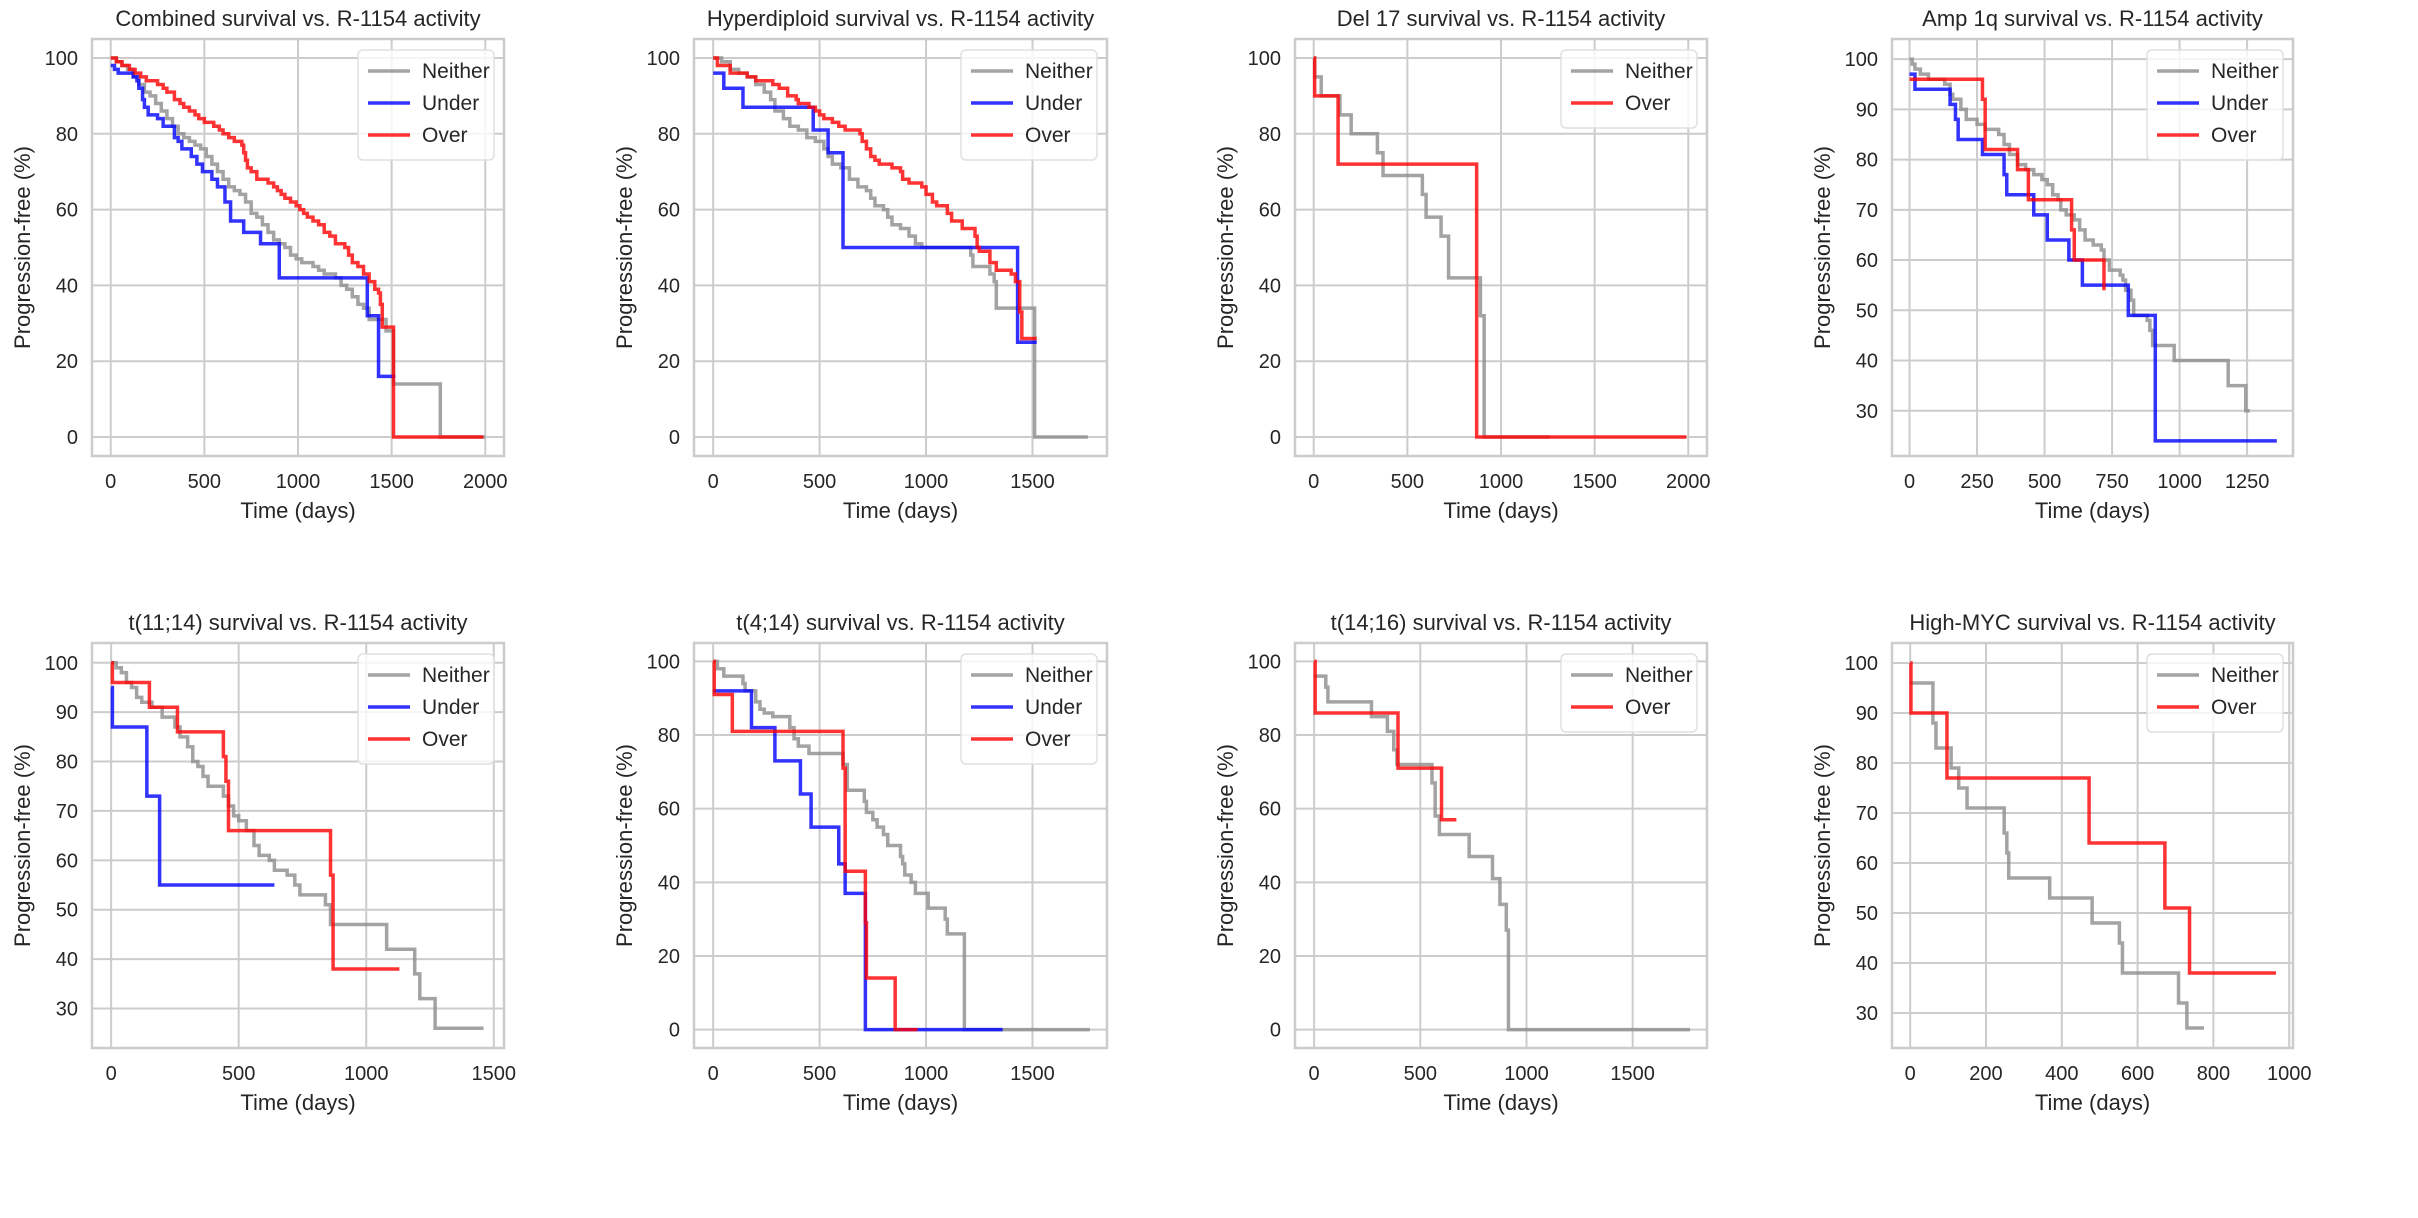 The width and height of the screenshot is (2418, 1218). I want to click on subplot-title: t(11;14) survival vs. R-1154 activity, so click(297, 622).